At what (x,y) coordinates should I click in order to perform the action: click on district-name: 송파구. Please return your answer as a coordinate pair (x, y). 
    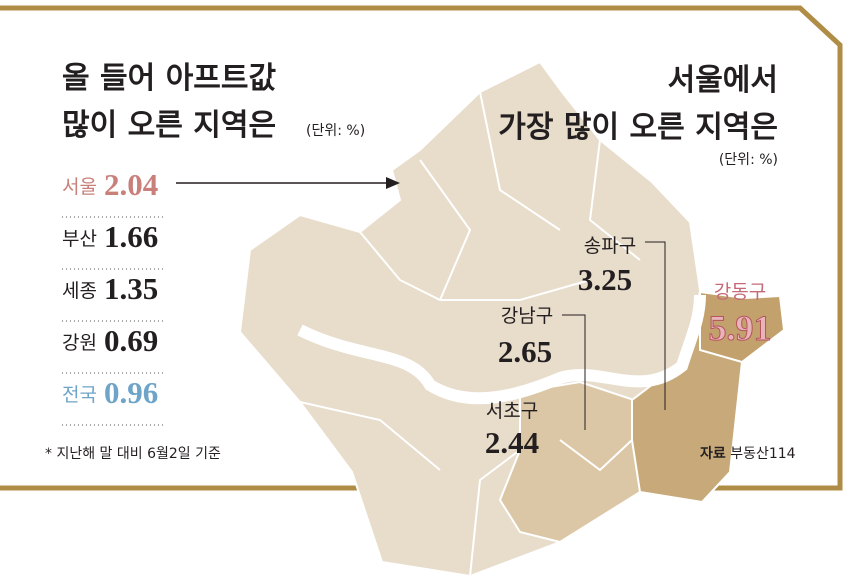
    Looking at the image, I should click on (610, 246).